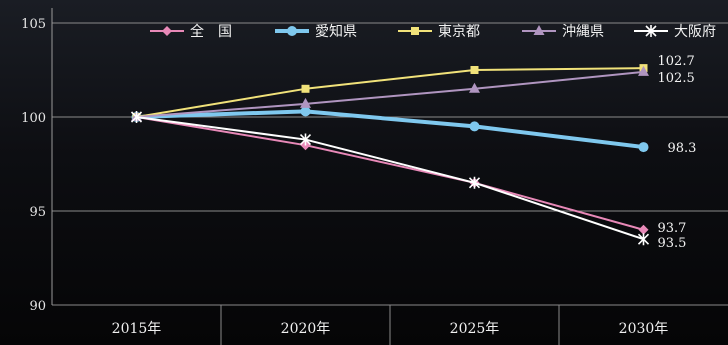 This screenshot has height=345, width=728. What do you see at coordinates (672, 243) in the screenshot?
I see `end-value-label: 93.5` at bounding box center [672, 243].